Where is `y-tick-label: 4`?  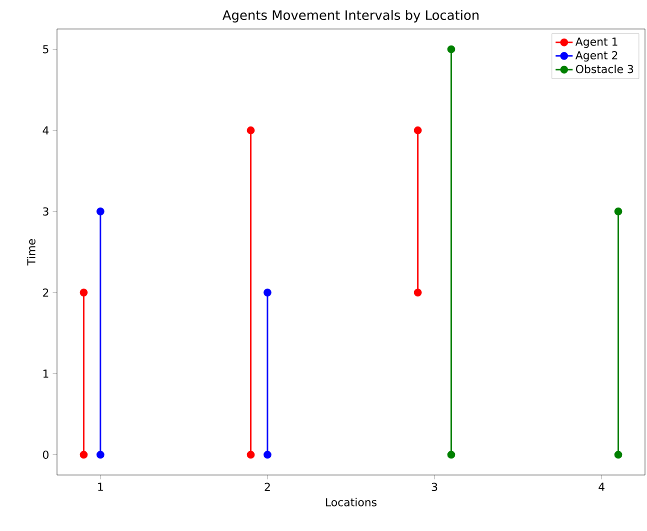
y-tick-label: 4 is located at coordinates (45, 130).